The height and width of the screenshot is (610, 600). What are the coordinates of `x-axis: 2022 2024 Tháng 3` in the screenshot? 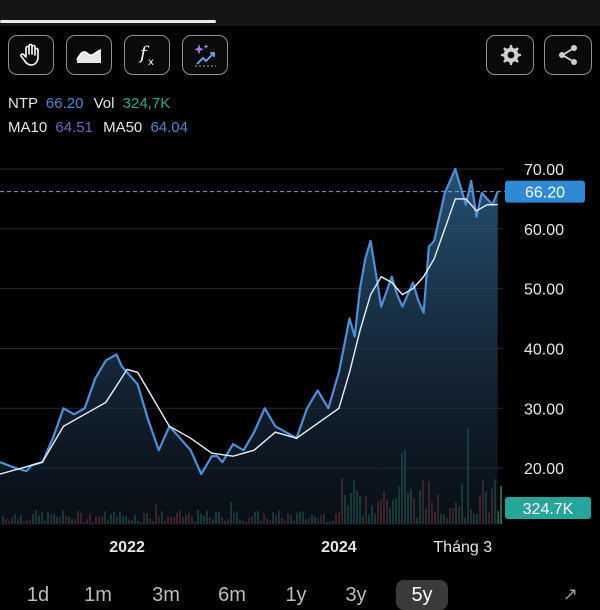 It's located at (300, 547).